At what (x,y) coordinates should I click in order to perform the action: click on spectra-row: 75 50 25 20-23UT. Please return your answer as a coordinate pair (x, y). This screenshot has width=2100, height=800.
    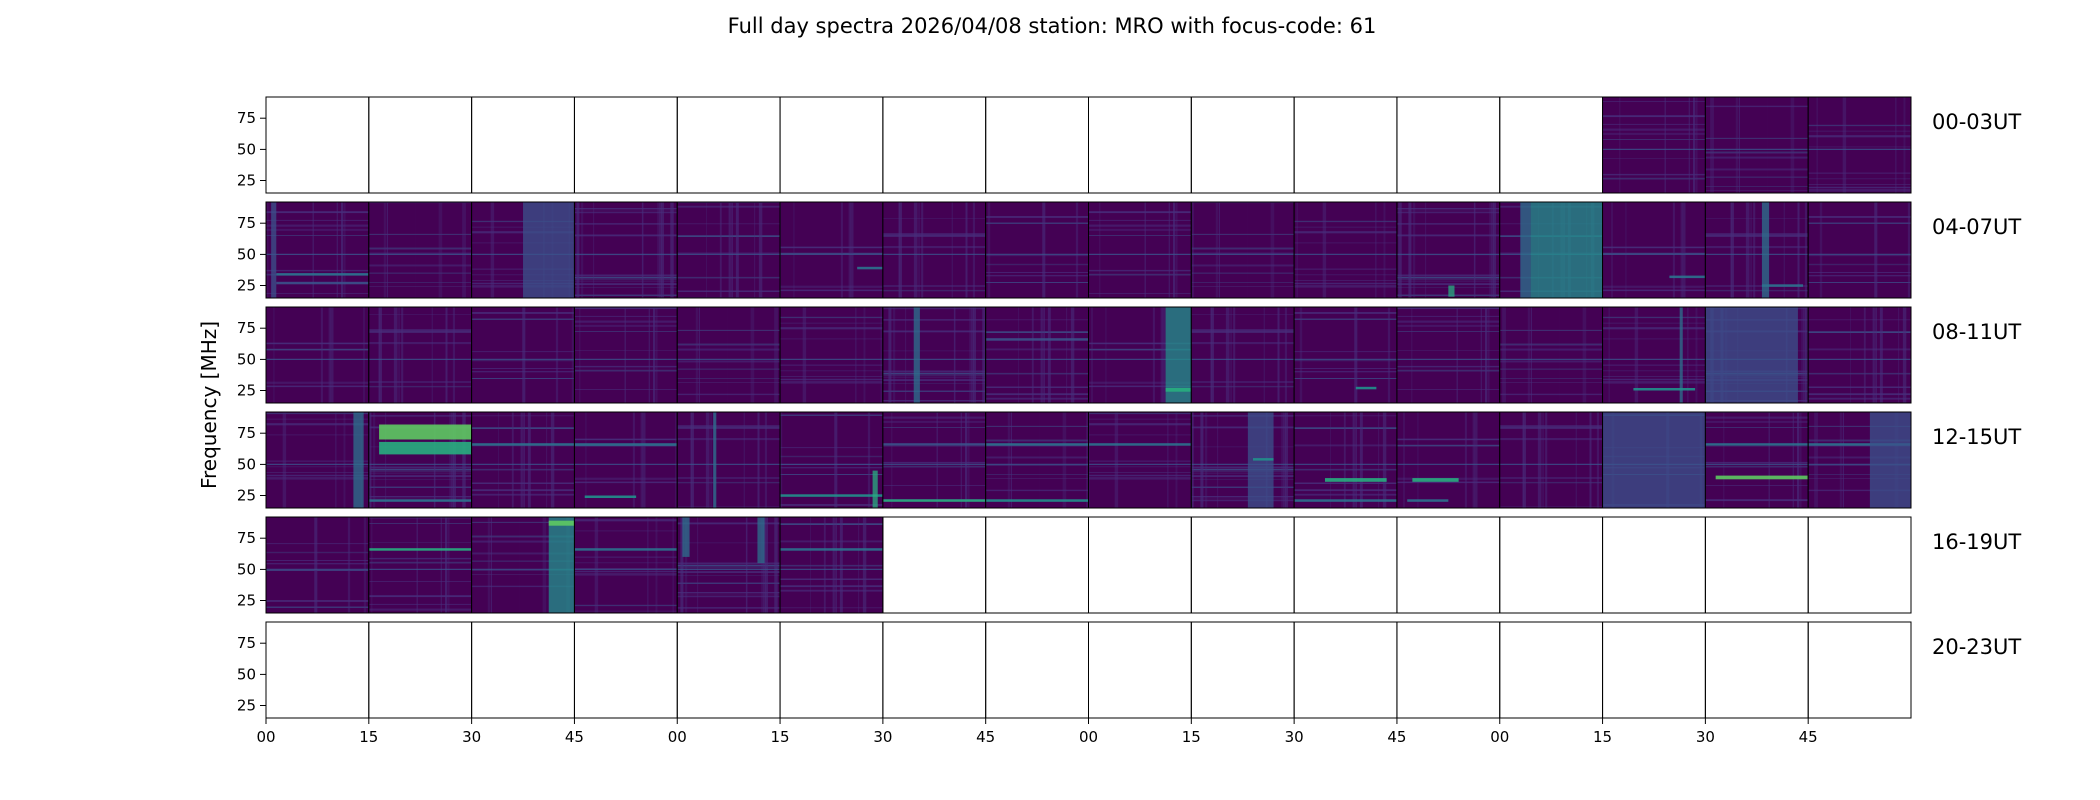
    Looking at the image, I should click on (1129, 670).